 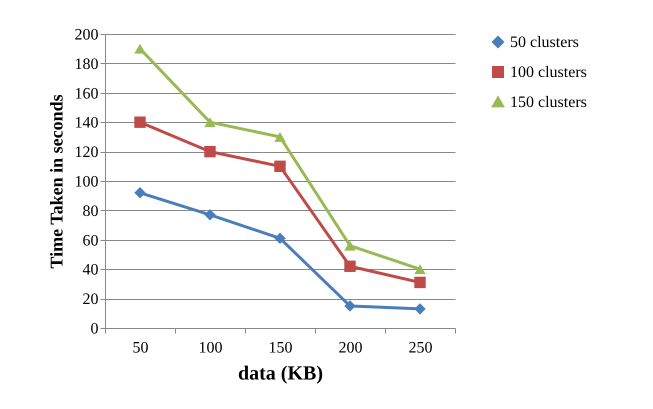 I want to click on y-axis-title: Time Taken in seconds, so click(x=56, y=181).